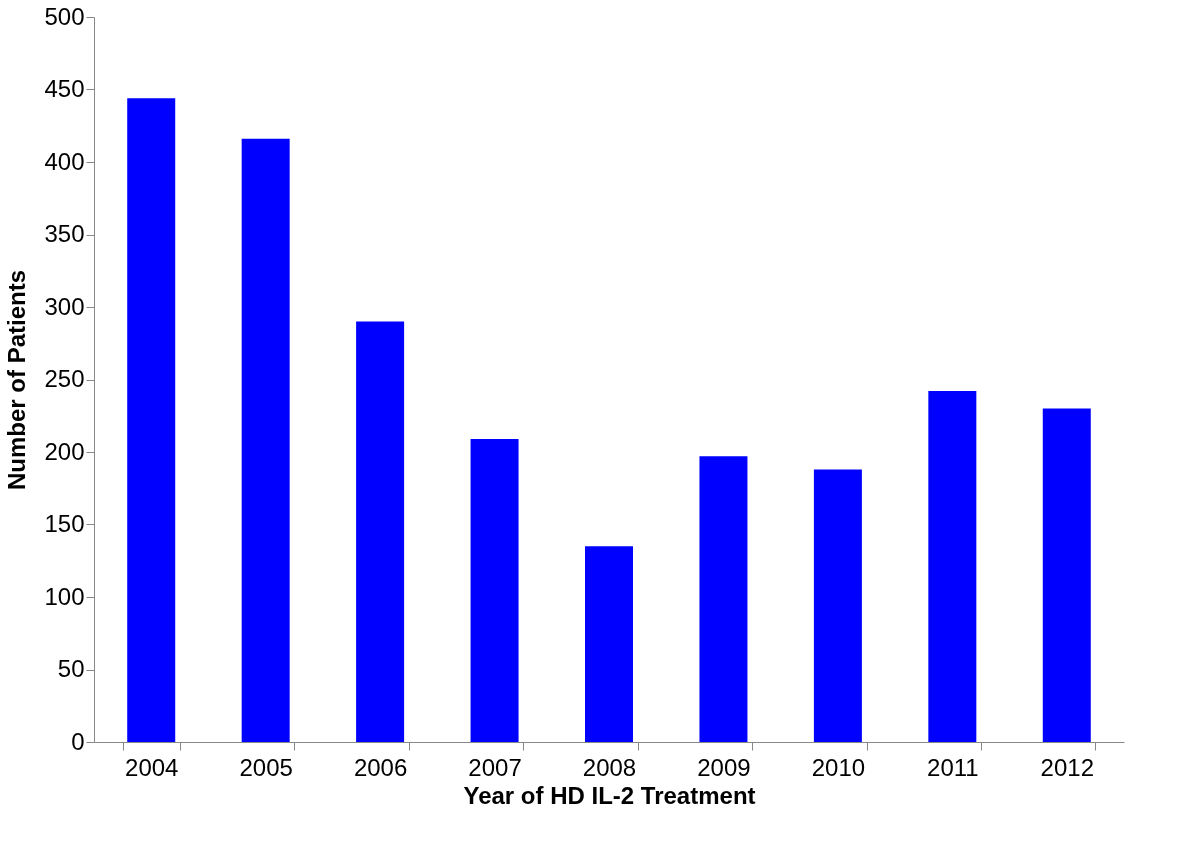 The image size is (1182, 842). Describe the element at coordinates (64, 306) in the screenshot. I see `y-tick-label: 300` at that location.